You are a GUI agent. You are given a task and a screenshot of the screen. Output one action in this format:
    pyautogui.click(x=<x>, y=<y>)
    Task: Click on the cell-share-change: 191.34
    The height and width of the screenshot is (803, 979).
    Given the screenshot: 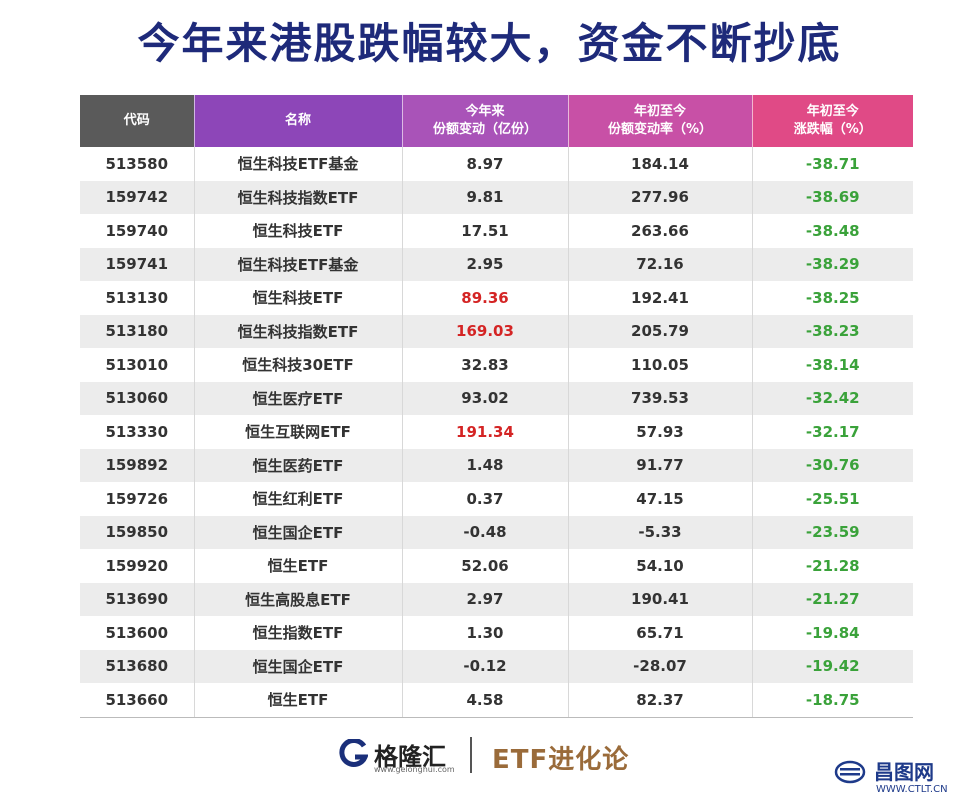 What is the action you would take?
    pyautogui.click(x=485, y=432)
    